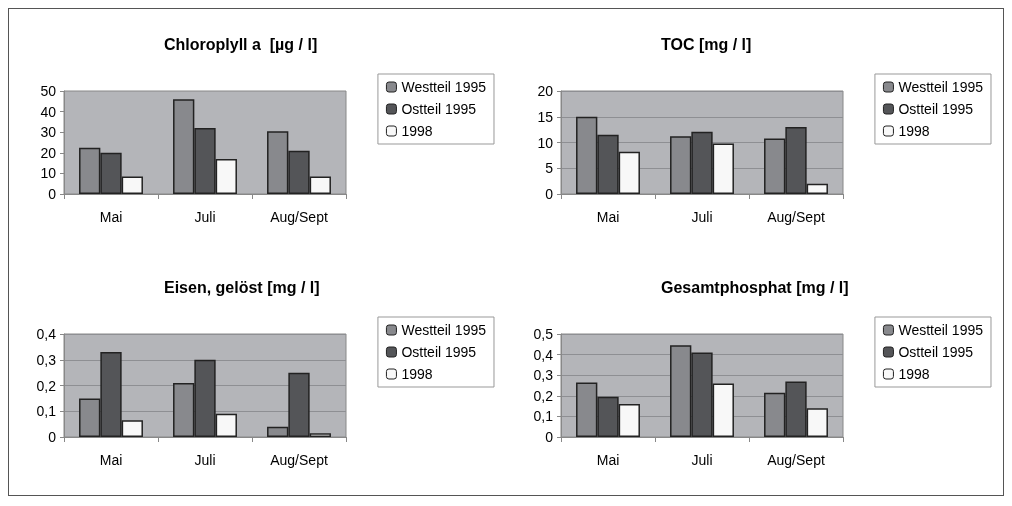 The width and height of the screenshot is (1012, 506). Describe the element at coordinates (48, 111) in the screenshot. I see `y-tick-label: 40` at that location.